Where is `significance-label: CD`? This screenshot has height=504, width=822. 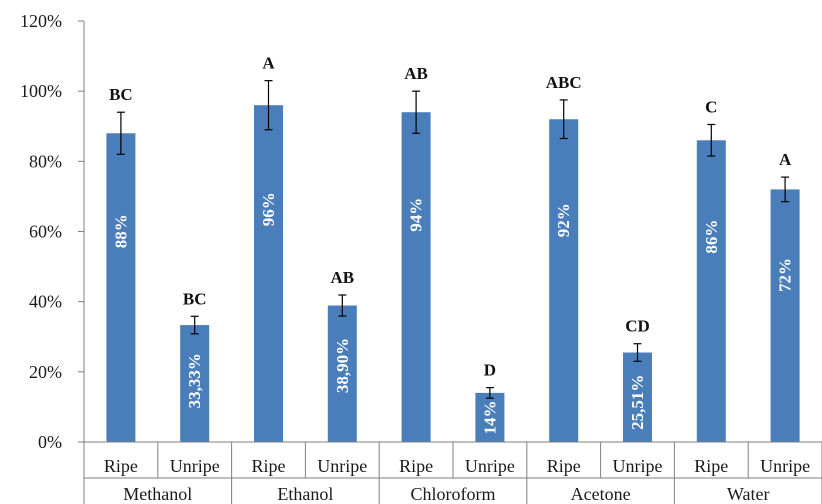 significance-label: CD is located at coordinates (637, 326).